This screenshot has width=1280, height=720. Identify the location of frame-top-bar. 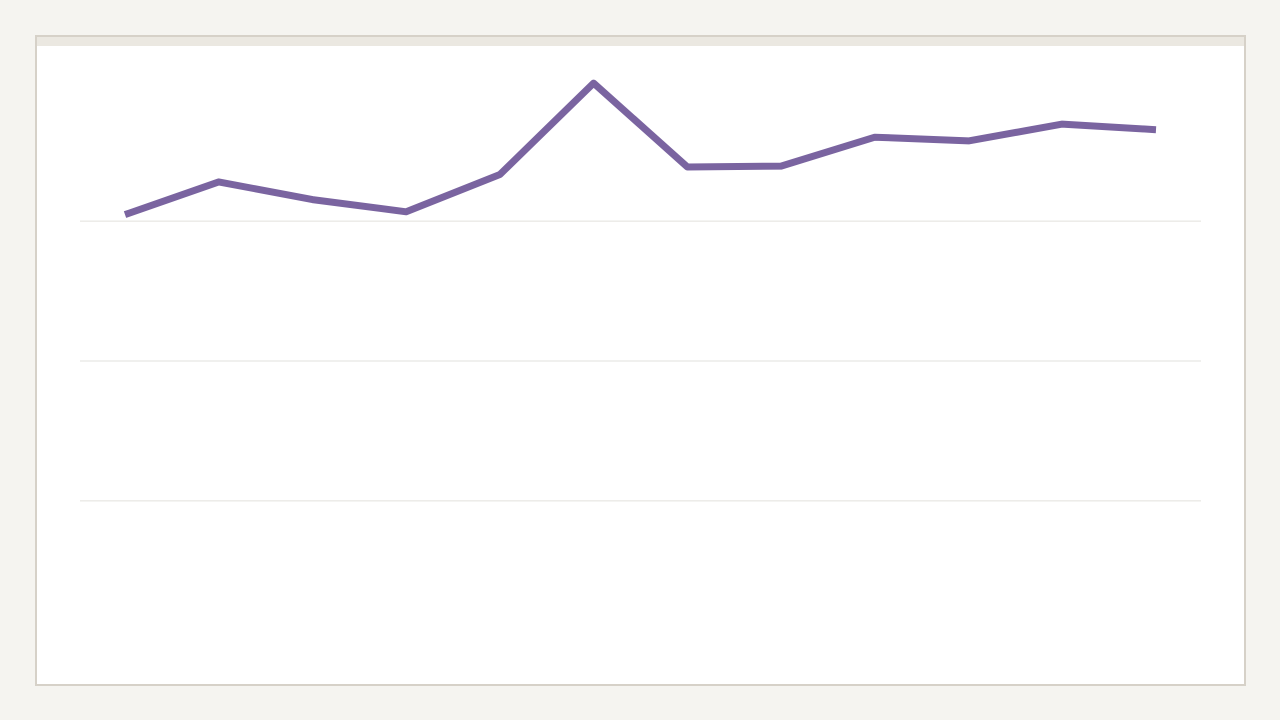
(640, 41).